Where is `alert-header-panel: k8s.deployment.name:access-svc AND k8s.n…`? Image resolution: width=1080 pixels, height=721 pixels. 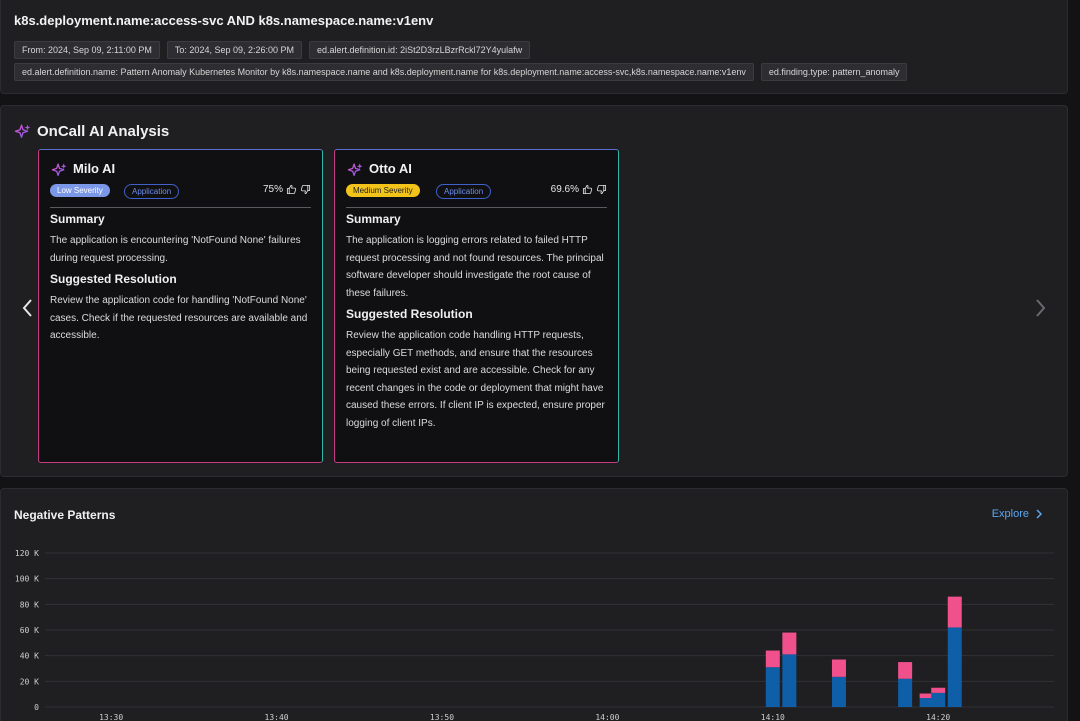
alert-header-panel: k8s.deployment.name:access-svc AND k8s.n… is located at coordinates (534, 47).